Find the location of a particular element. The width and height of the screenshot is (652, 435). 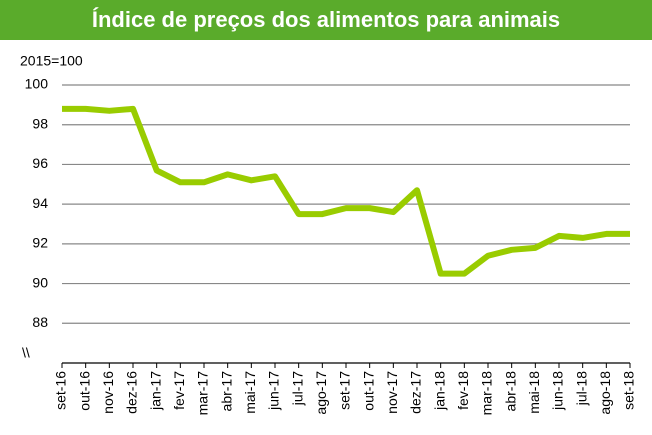

x-tick-label: ago-18 is located at coordinates (605, 393).